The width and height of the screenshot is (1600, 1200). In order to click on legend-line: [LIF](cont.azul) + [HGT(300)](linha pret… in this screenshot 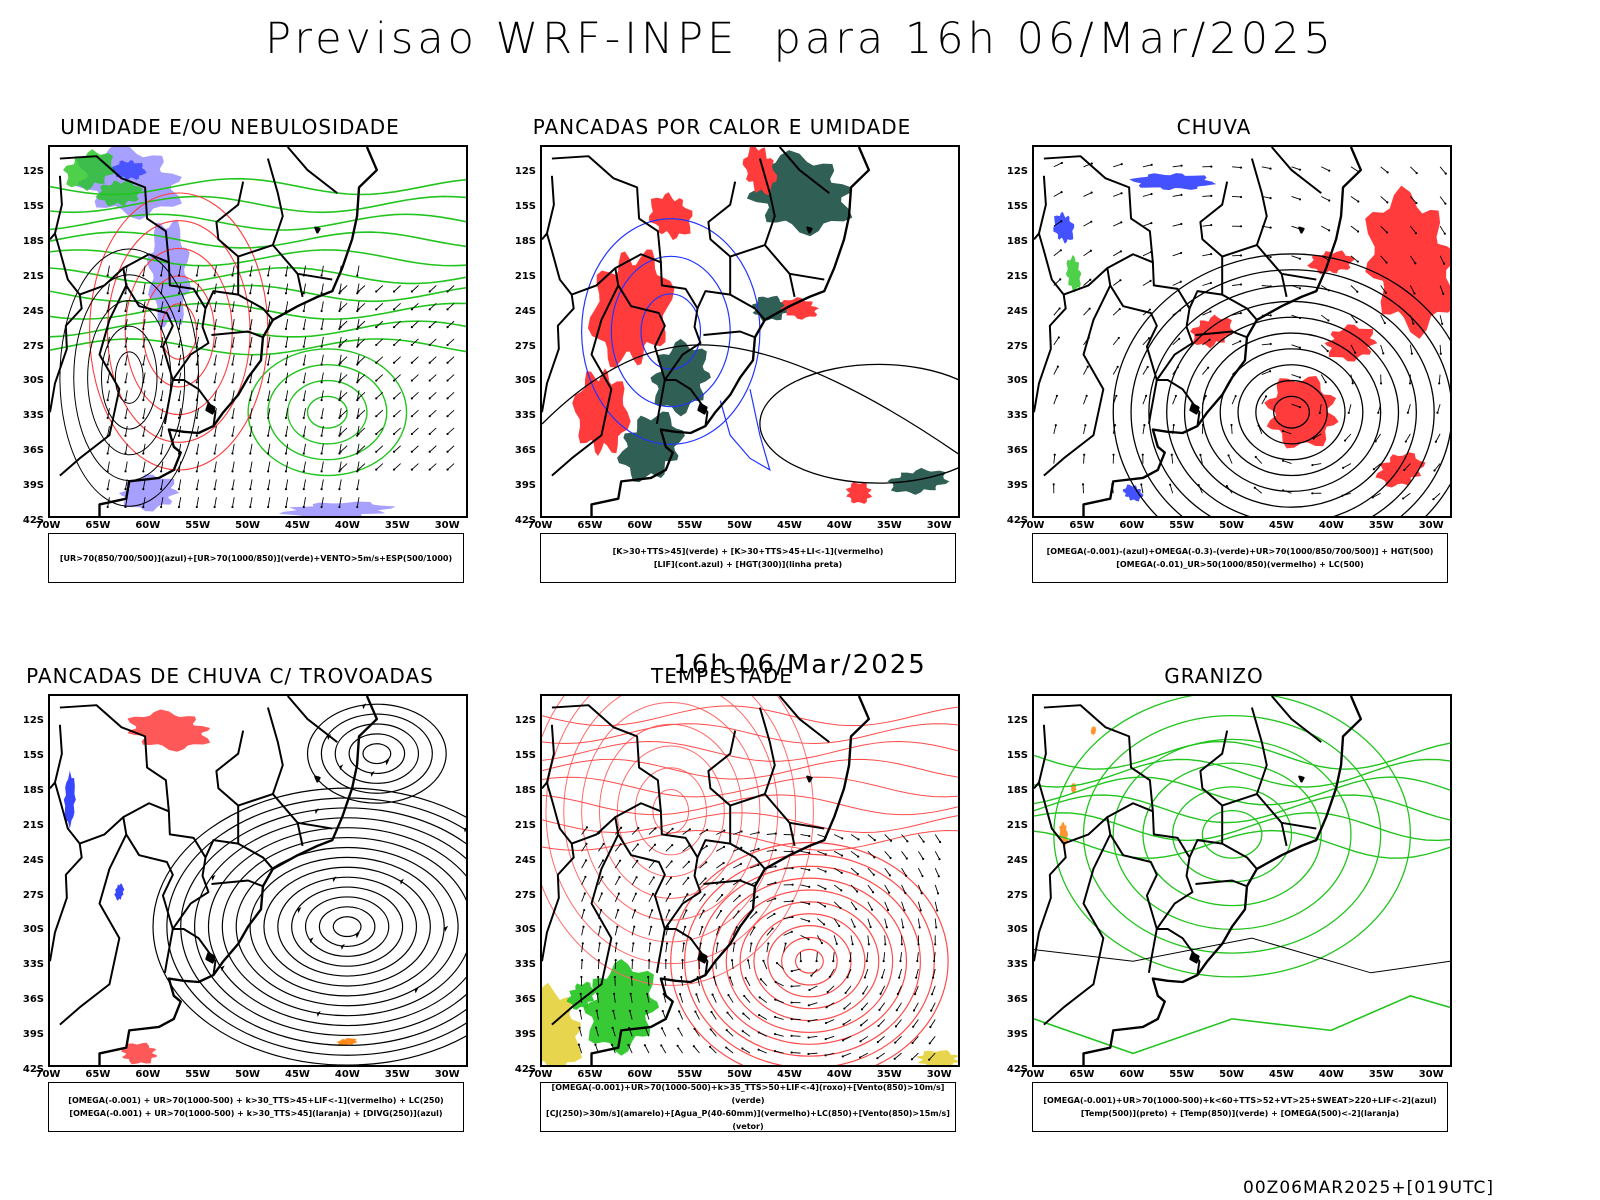, I will do `click(748, 564)`.